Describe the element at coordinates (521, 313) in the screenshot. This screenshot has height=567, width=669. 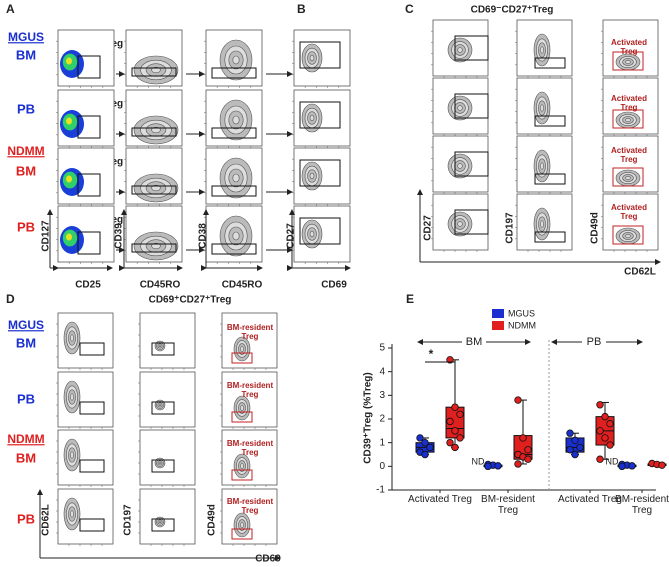
I see `legend-label: MGUS` at that location.